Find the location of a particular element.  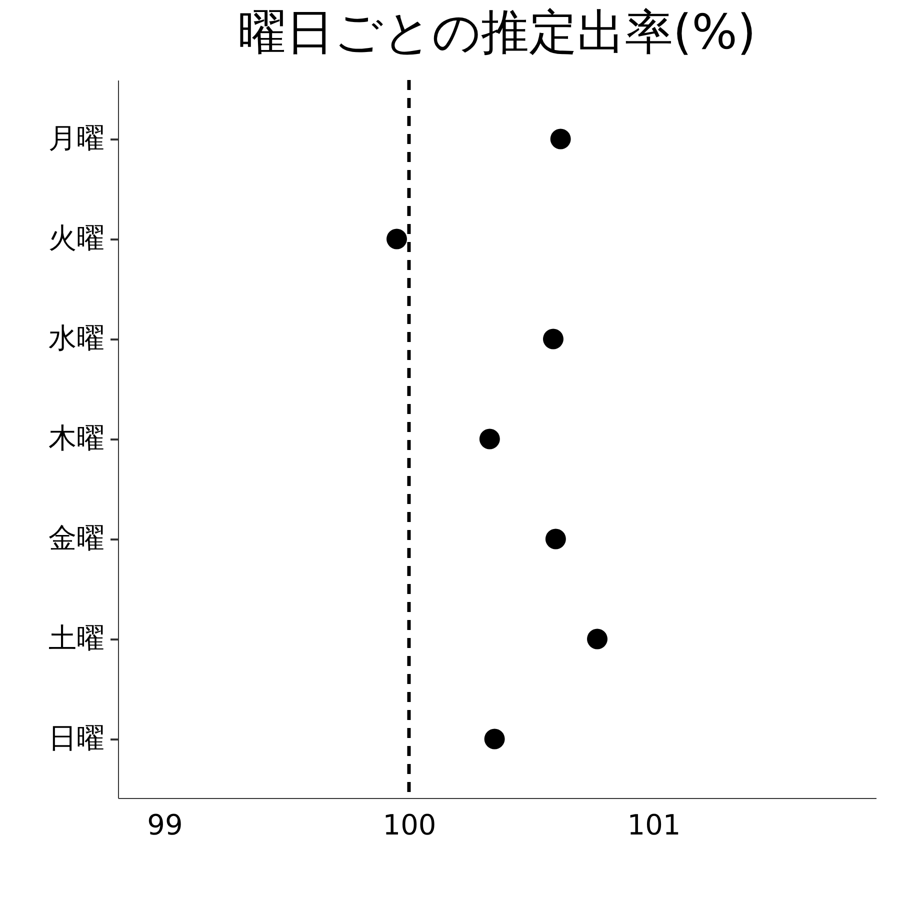

x-tick-label: 99 is located at coordinates (165, 825).